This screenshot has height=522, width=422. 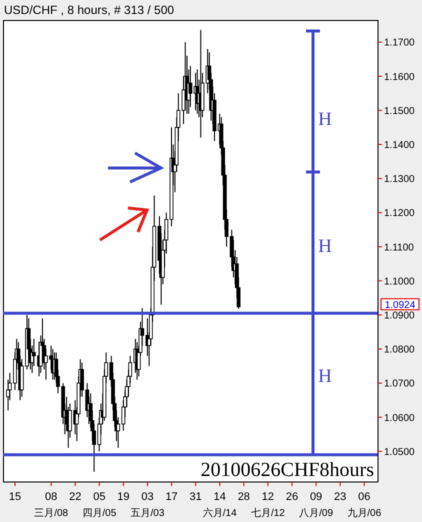 What do you see at coordinates (287, 470) in the screenshot?
I see `annotation: 20100626CHF8hours` at bounding box center [287, 470].